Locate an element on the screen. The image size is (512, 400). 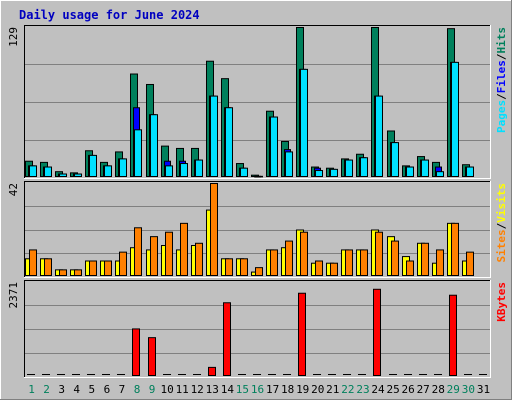
side-legend-label: Sites/Visits is located at coordinates (501, 223).